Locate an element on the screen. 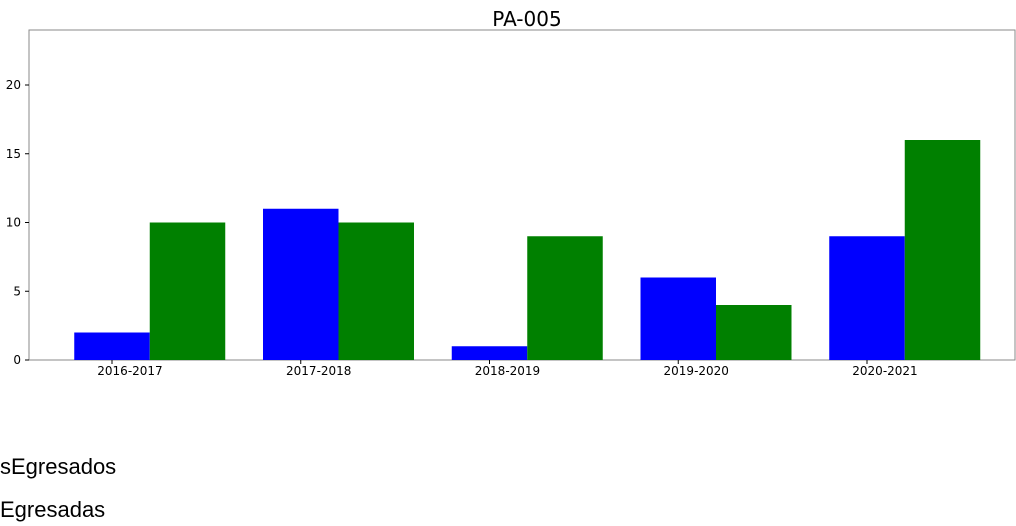 The image size is (1016, 526). x-tick-label: 2016-2017 is located at coordinates (129, 371).